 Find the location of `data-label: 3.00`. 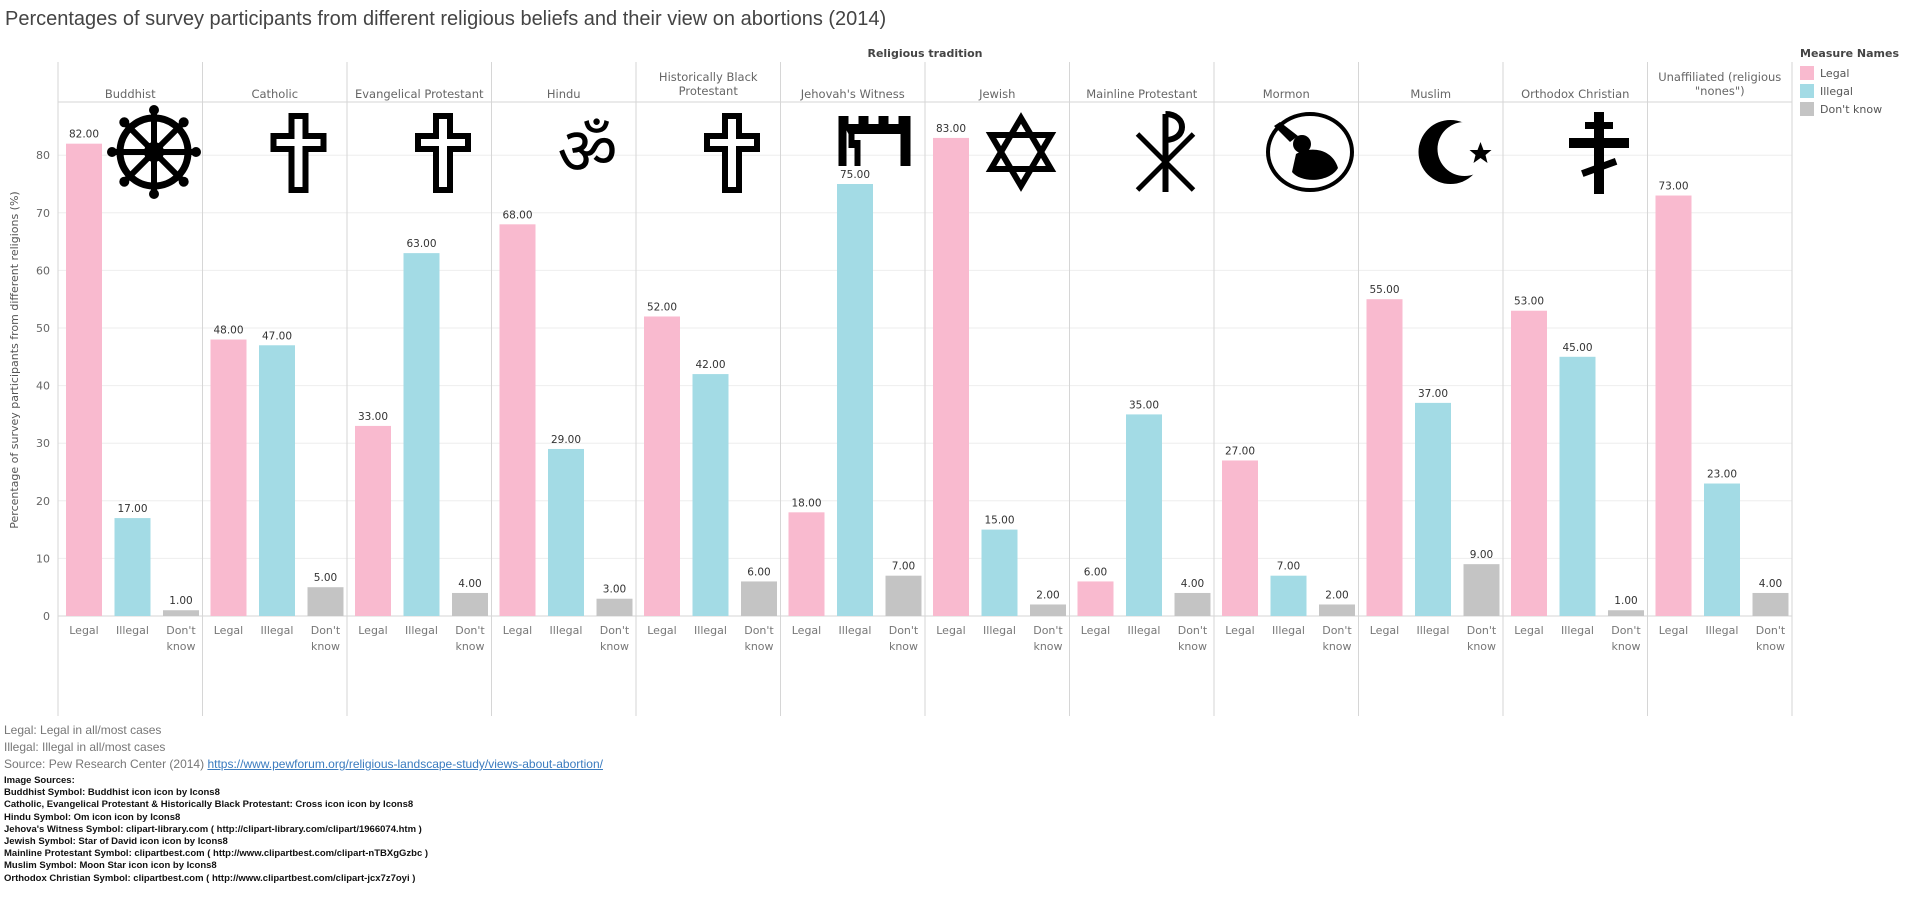

data-label: 3.00 is located at coordinates (614, 590).